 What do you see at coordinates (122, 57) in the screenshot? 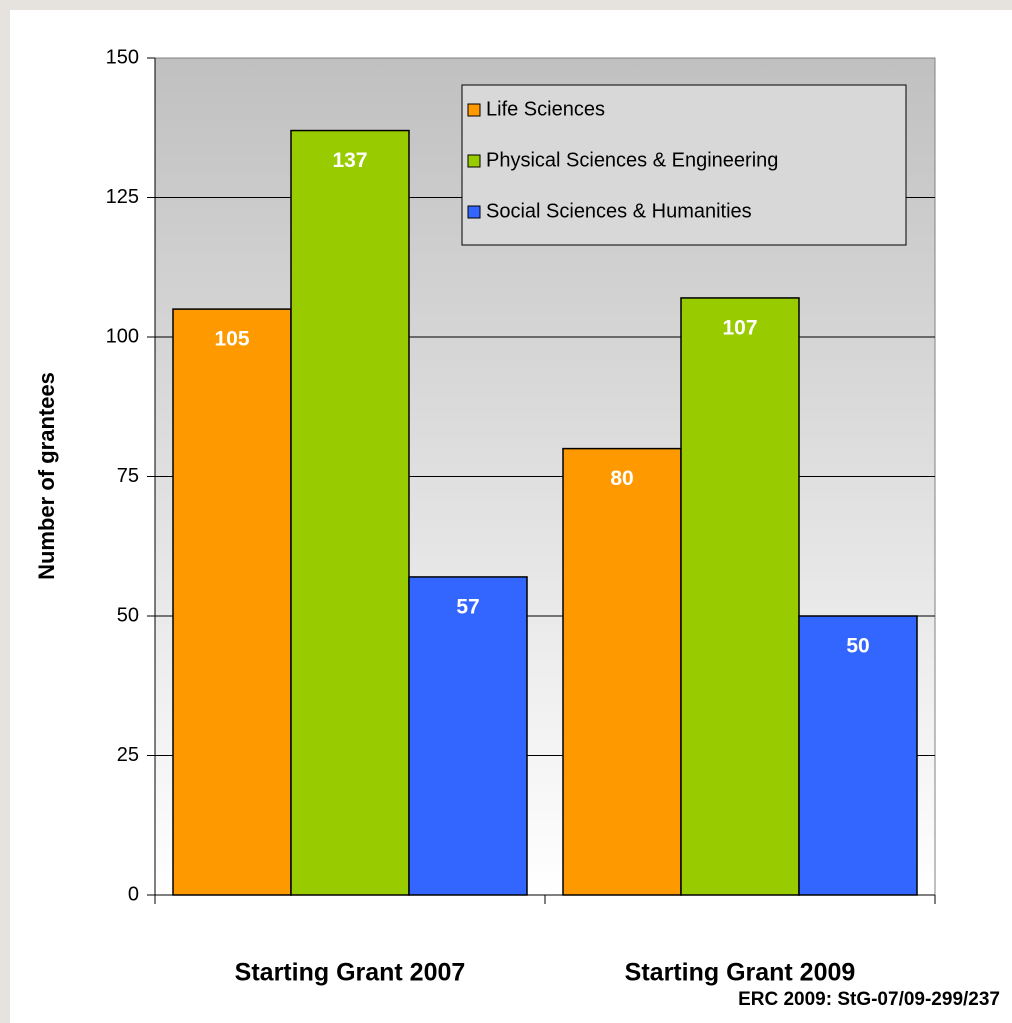
I see `y-tick-label: 150` at bounding box center [122, 57].